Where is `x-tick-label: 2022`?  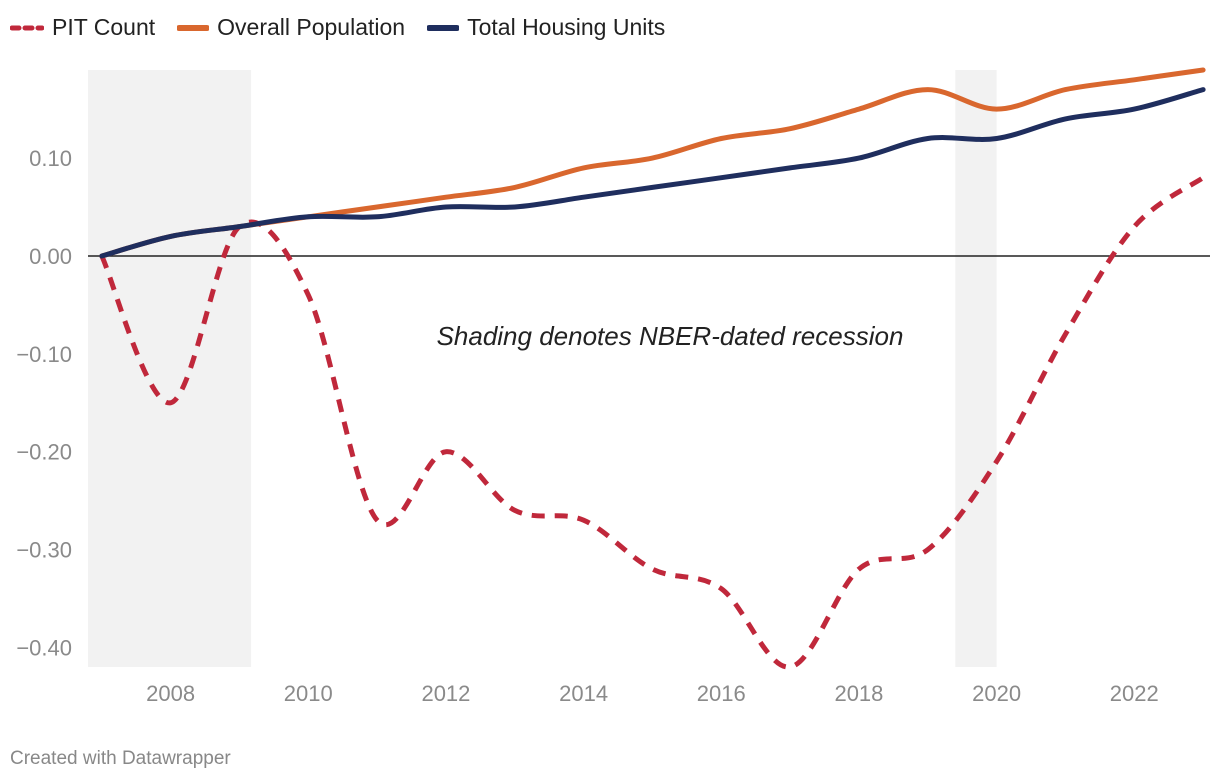
x-tick-label: 2022 is located at coordinates (1134, 693).